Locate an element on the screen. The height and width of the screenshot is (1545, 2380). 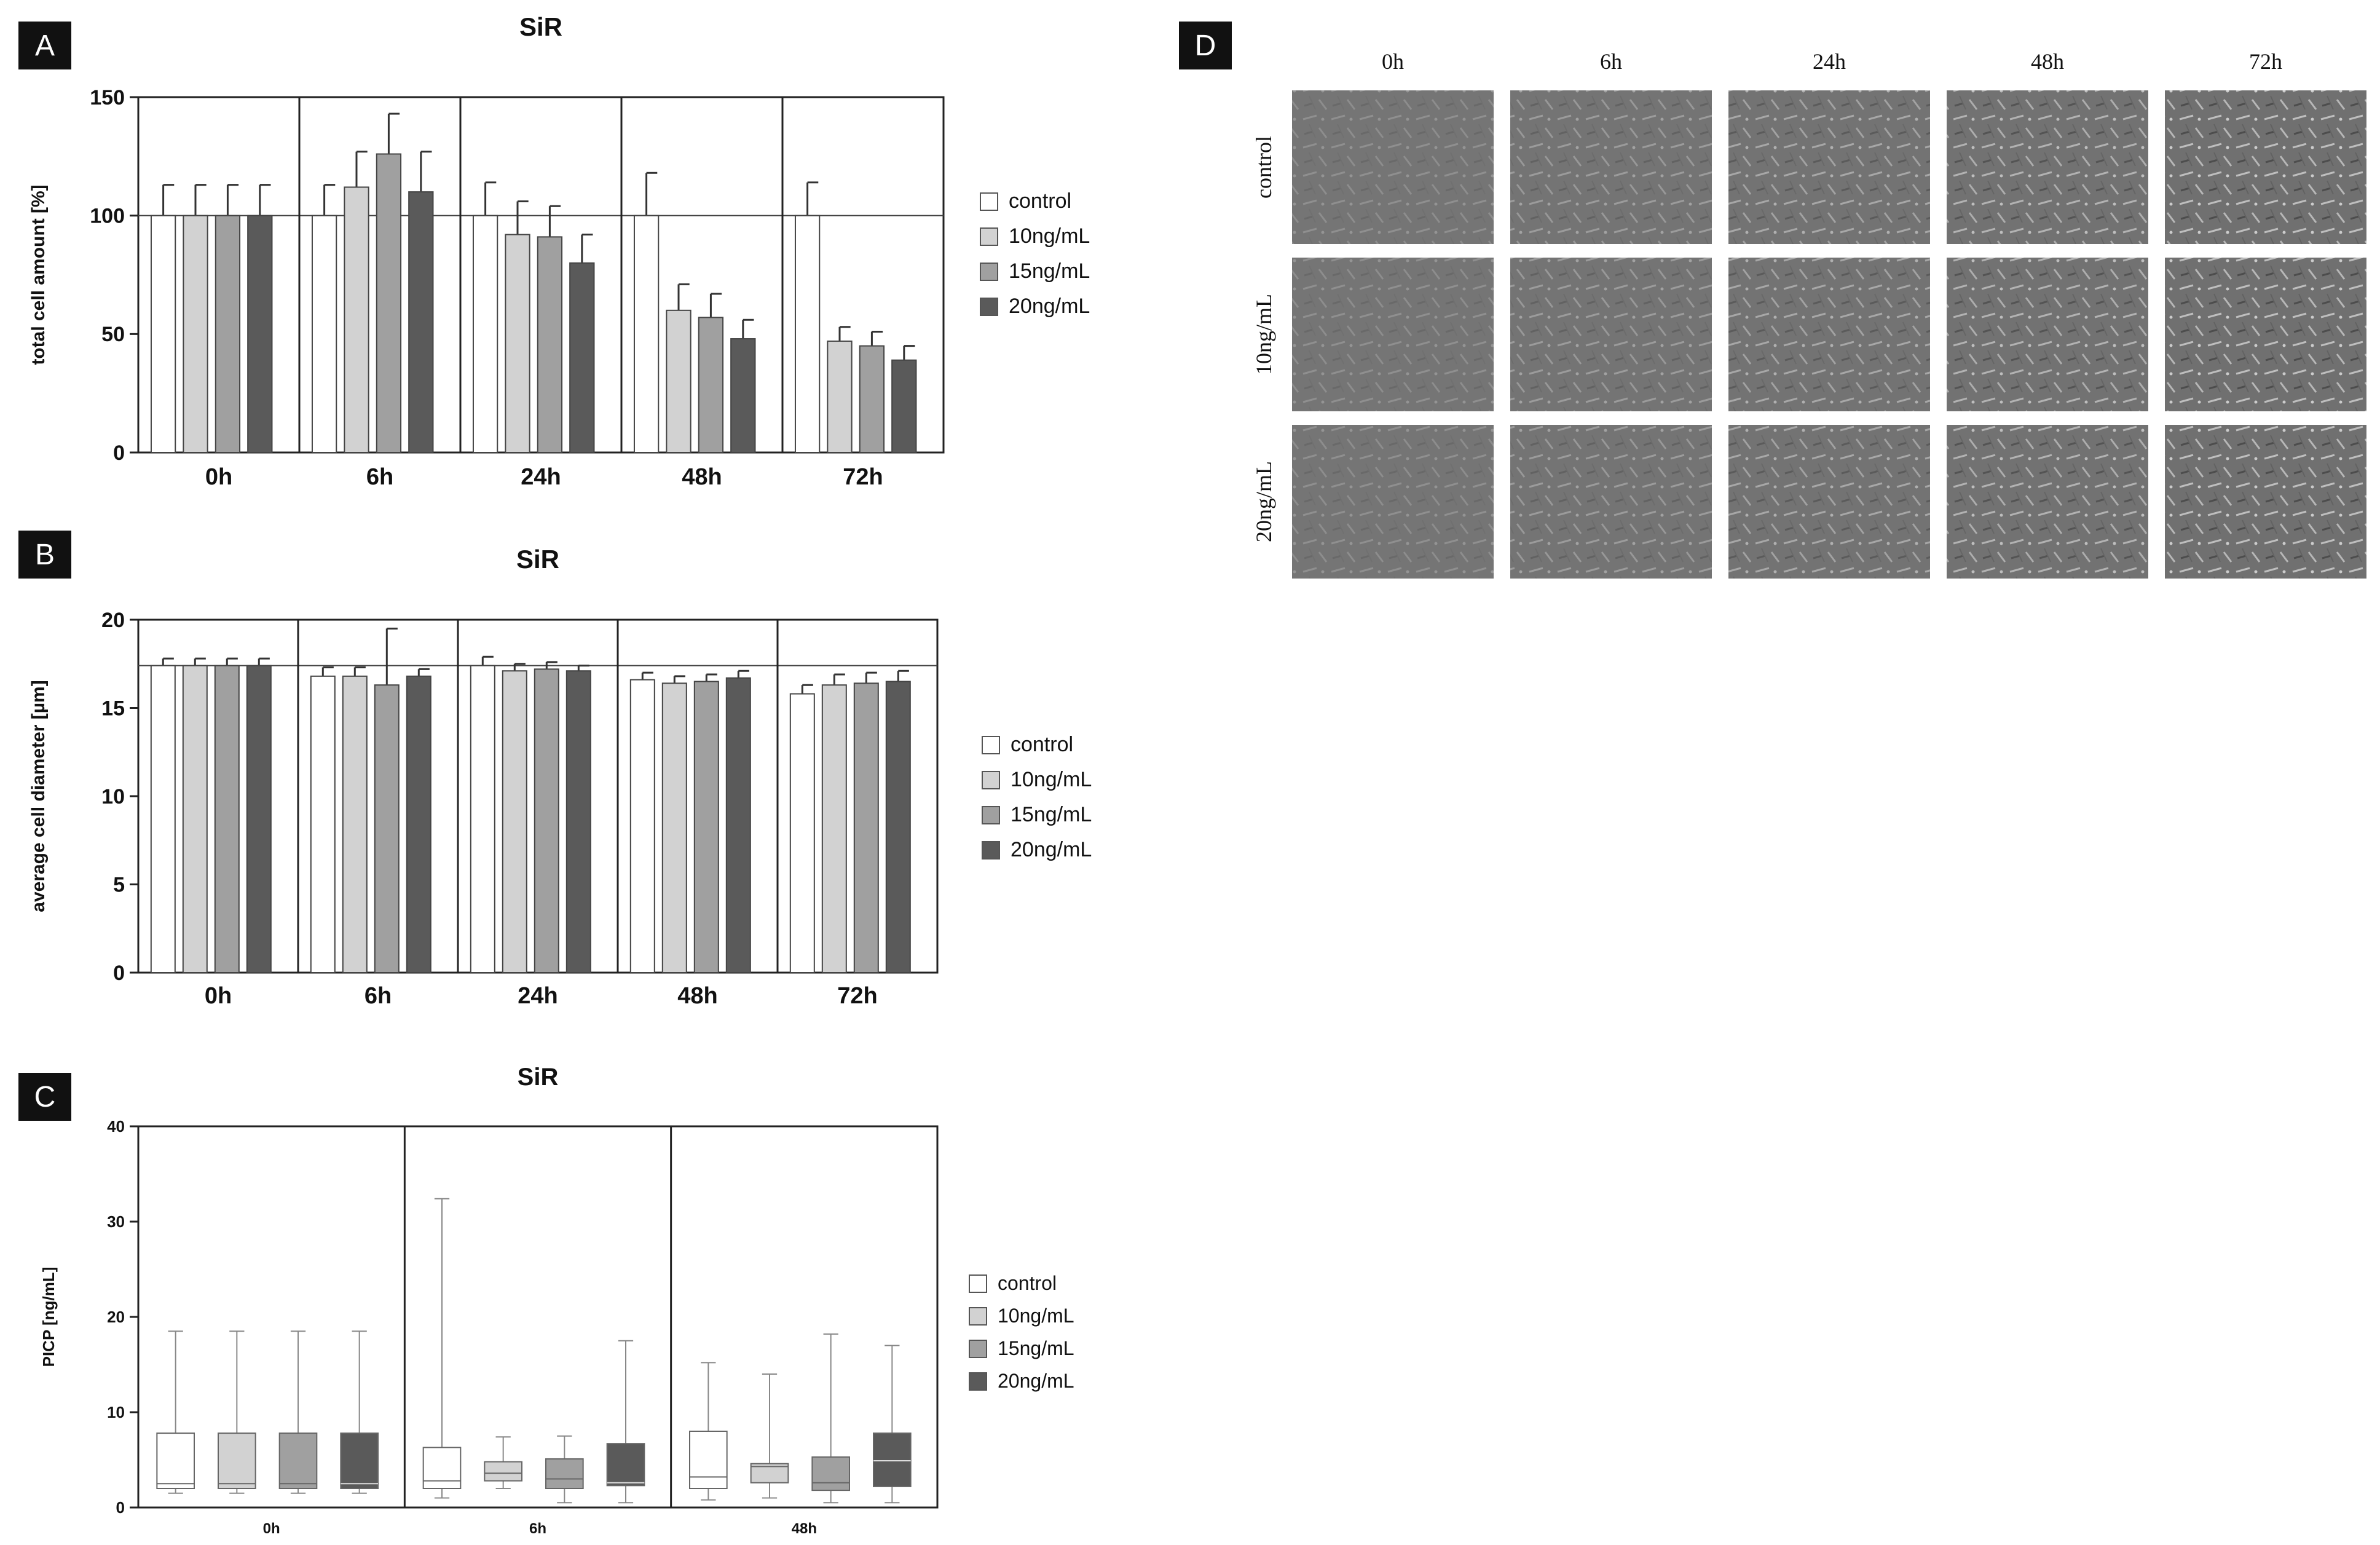
box-10ng/mL-6h is located at coordinates (503, 1471).